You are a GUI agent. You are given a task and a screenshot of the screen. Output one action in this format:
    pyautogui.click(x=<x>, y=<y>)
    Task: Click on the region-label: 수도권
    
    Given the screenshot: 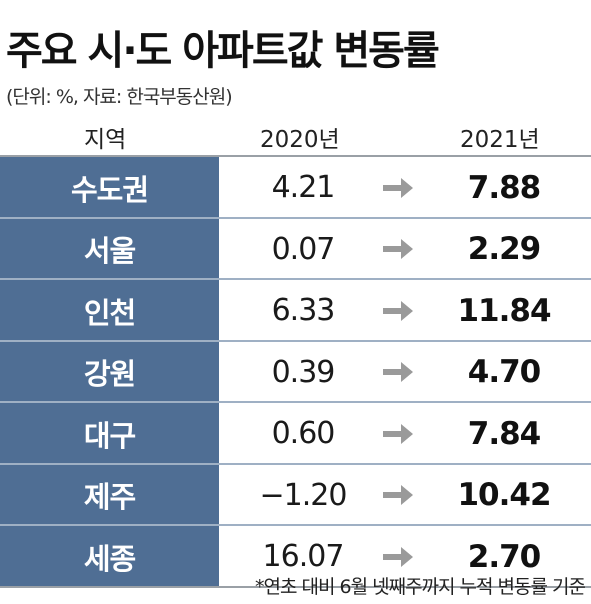 What is the action you would take?
    pyautogui.click(x=109, y=189)
    